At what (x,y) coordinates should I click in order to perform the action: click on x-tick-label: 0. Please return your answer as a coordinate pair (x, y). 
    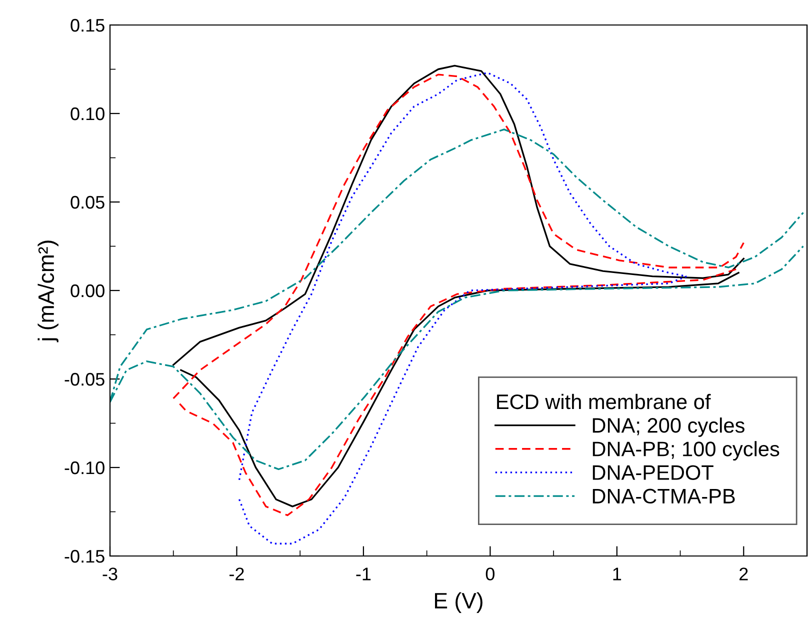
    Looking at the image, I should click on (490, 574).